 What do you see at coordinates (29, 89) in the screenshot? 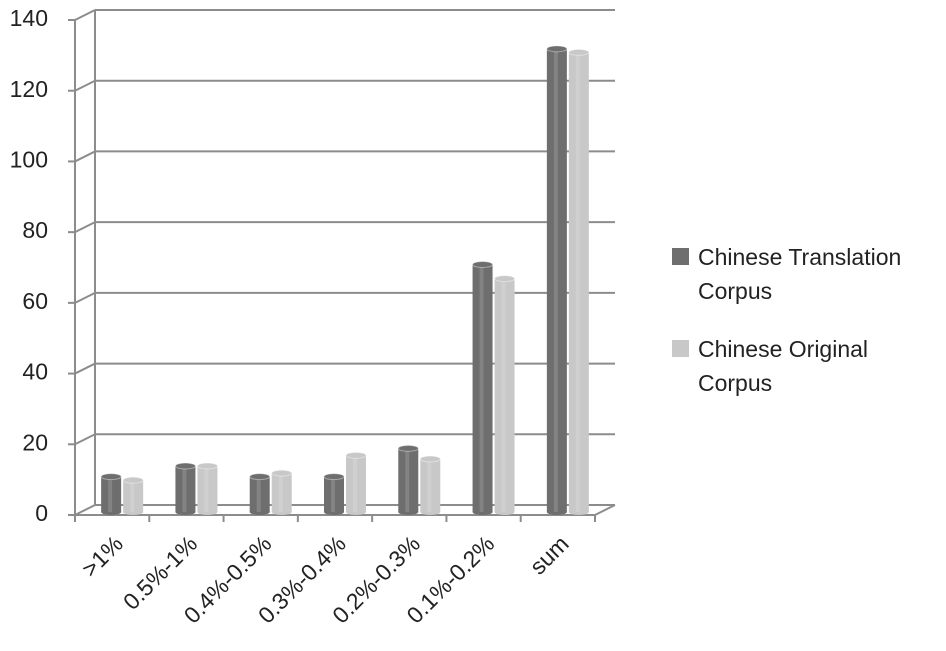
I see `y-tick-label: 120` at bounding box center [29, 89].